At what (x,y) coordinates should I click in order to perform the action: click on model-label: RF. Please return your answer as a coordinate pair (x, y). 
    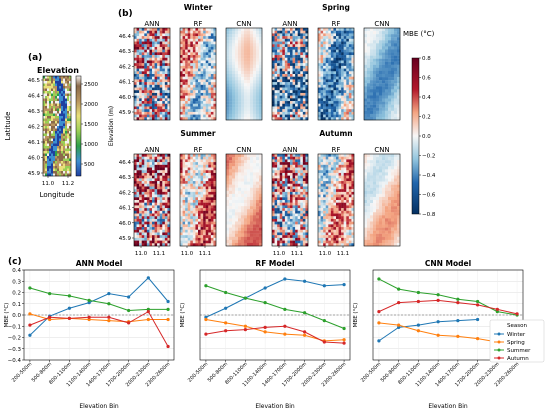
    Looking at the image, I should click on (198, 150).